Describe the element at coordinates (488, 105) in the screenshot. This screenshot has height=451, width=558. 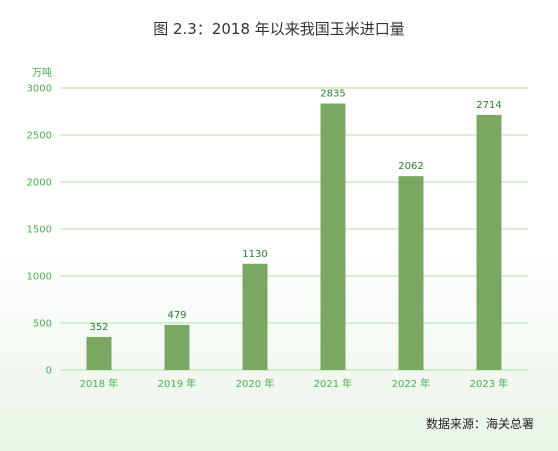
I see `data-label: 2714` at that location.